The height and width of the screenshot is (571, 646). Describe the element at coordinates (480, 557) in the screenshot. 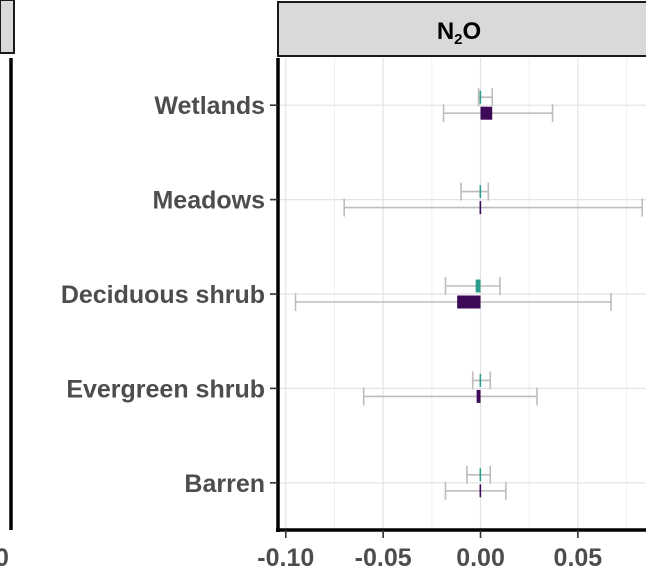

I see `x-tick-label: 0.00` at that location.